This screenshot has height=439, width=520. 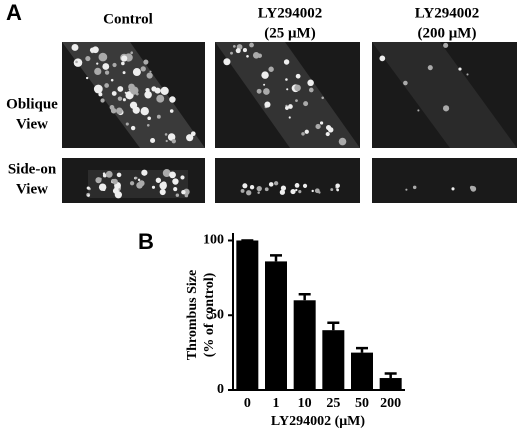 I want to click on x-tick-label: 25, so click(x=333, y=403).